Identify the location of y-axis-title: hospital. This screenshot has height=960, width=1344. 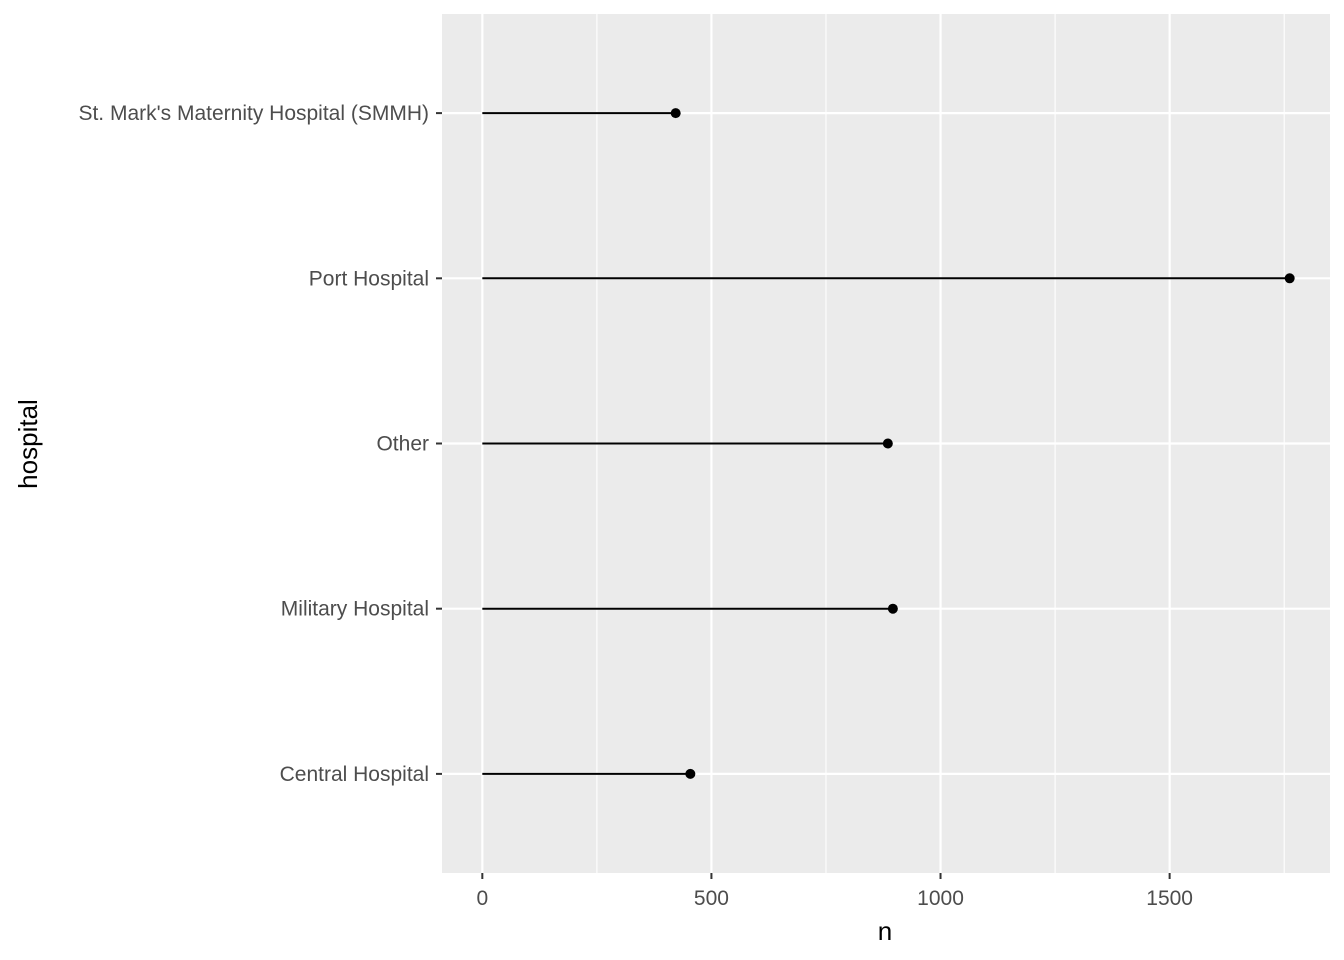
(28, 444).